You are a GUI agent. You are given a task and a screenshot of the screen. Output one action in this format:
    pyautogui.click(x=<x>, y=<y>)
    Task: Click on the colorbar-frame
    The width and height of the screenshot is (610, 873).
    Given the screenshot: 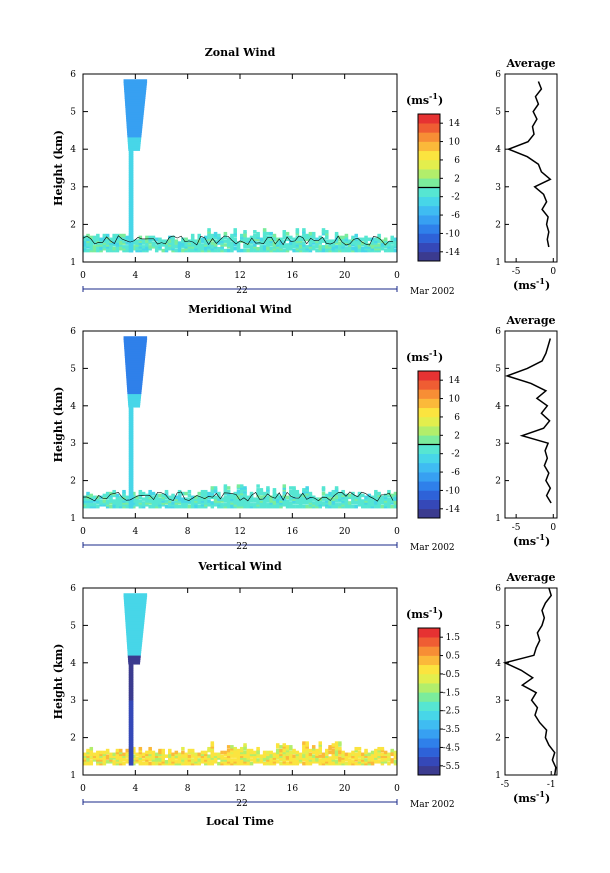 What is the action you would take?
    pyautogui.click(x=429, y=701)
    